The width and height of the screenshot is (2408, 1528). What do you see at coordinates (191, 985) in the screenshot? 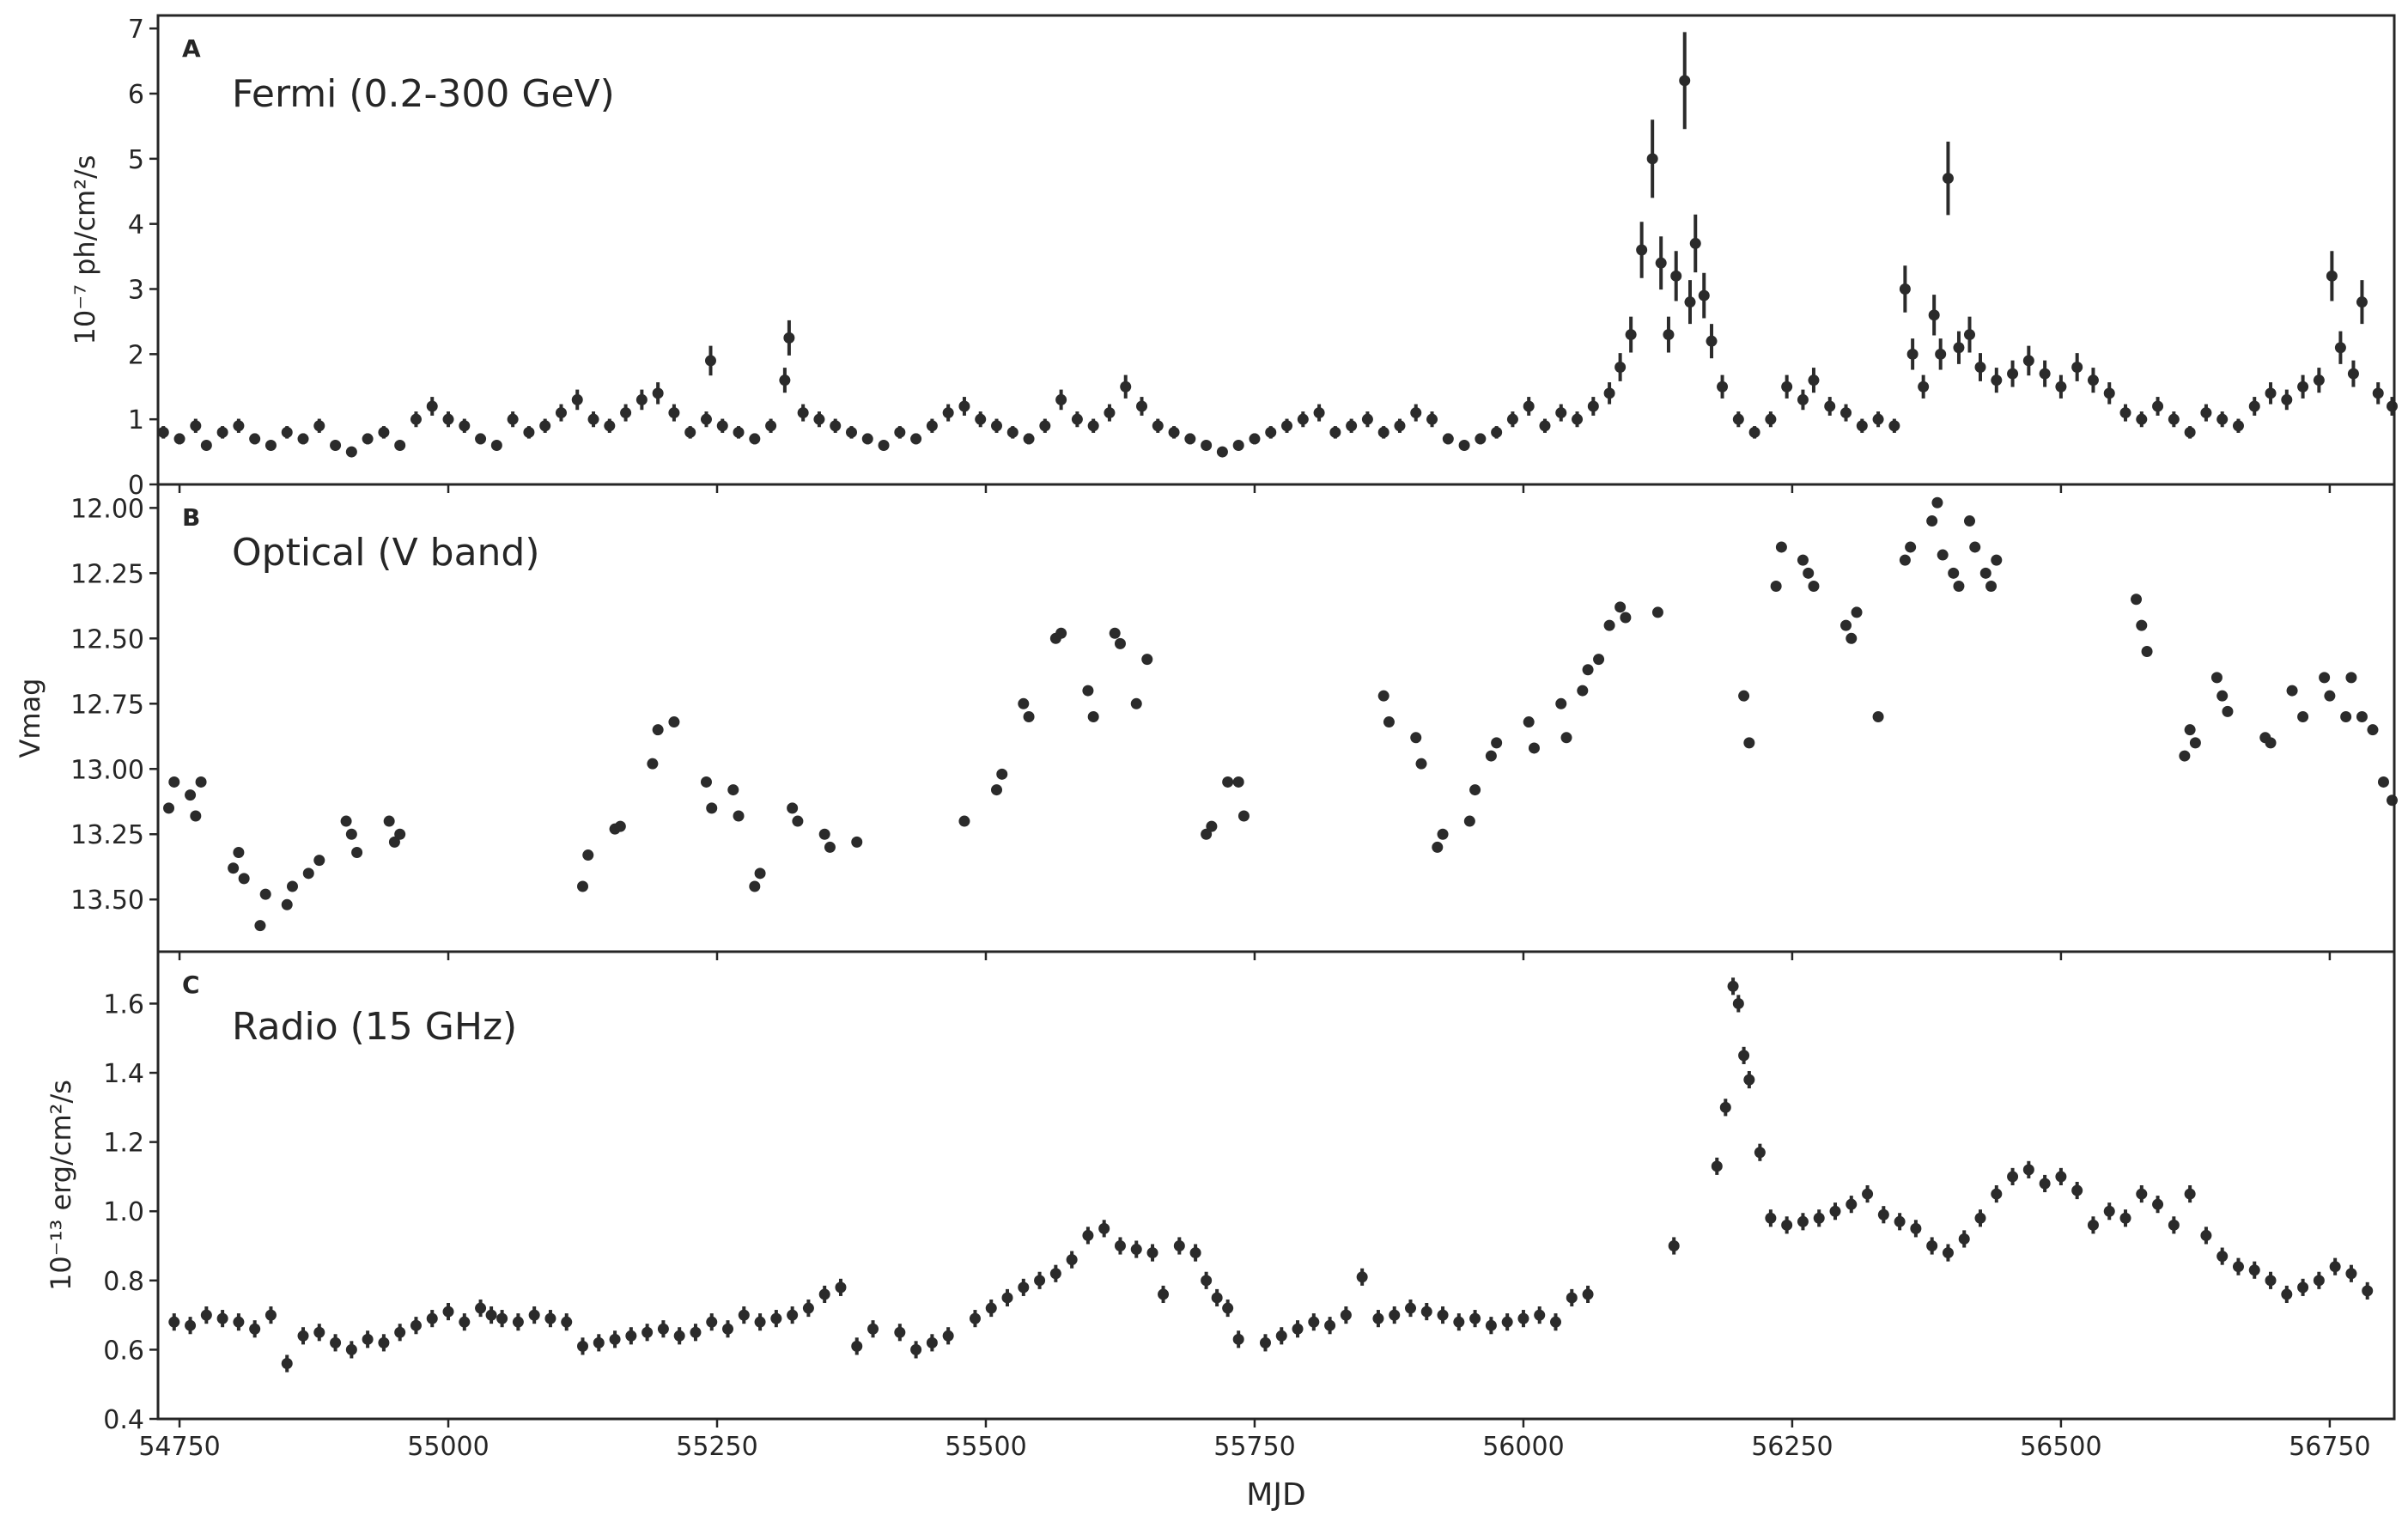
I see `panel-c-label: C` at bounding box center [191, 985].